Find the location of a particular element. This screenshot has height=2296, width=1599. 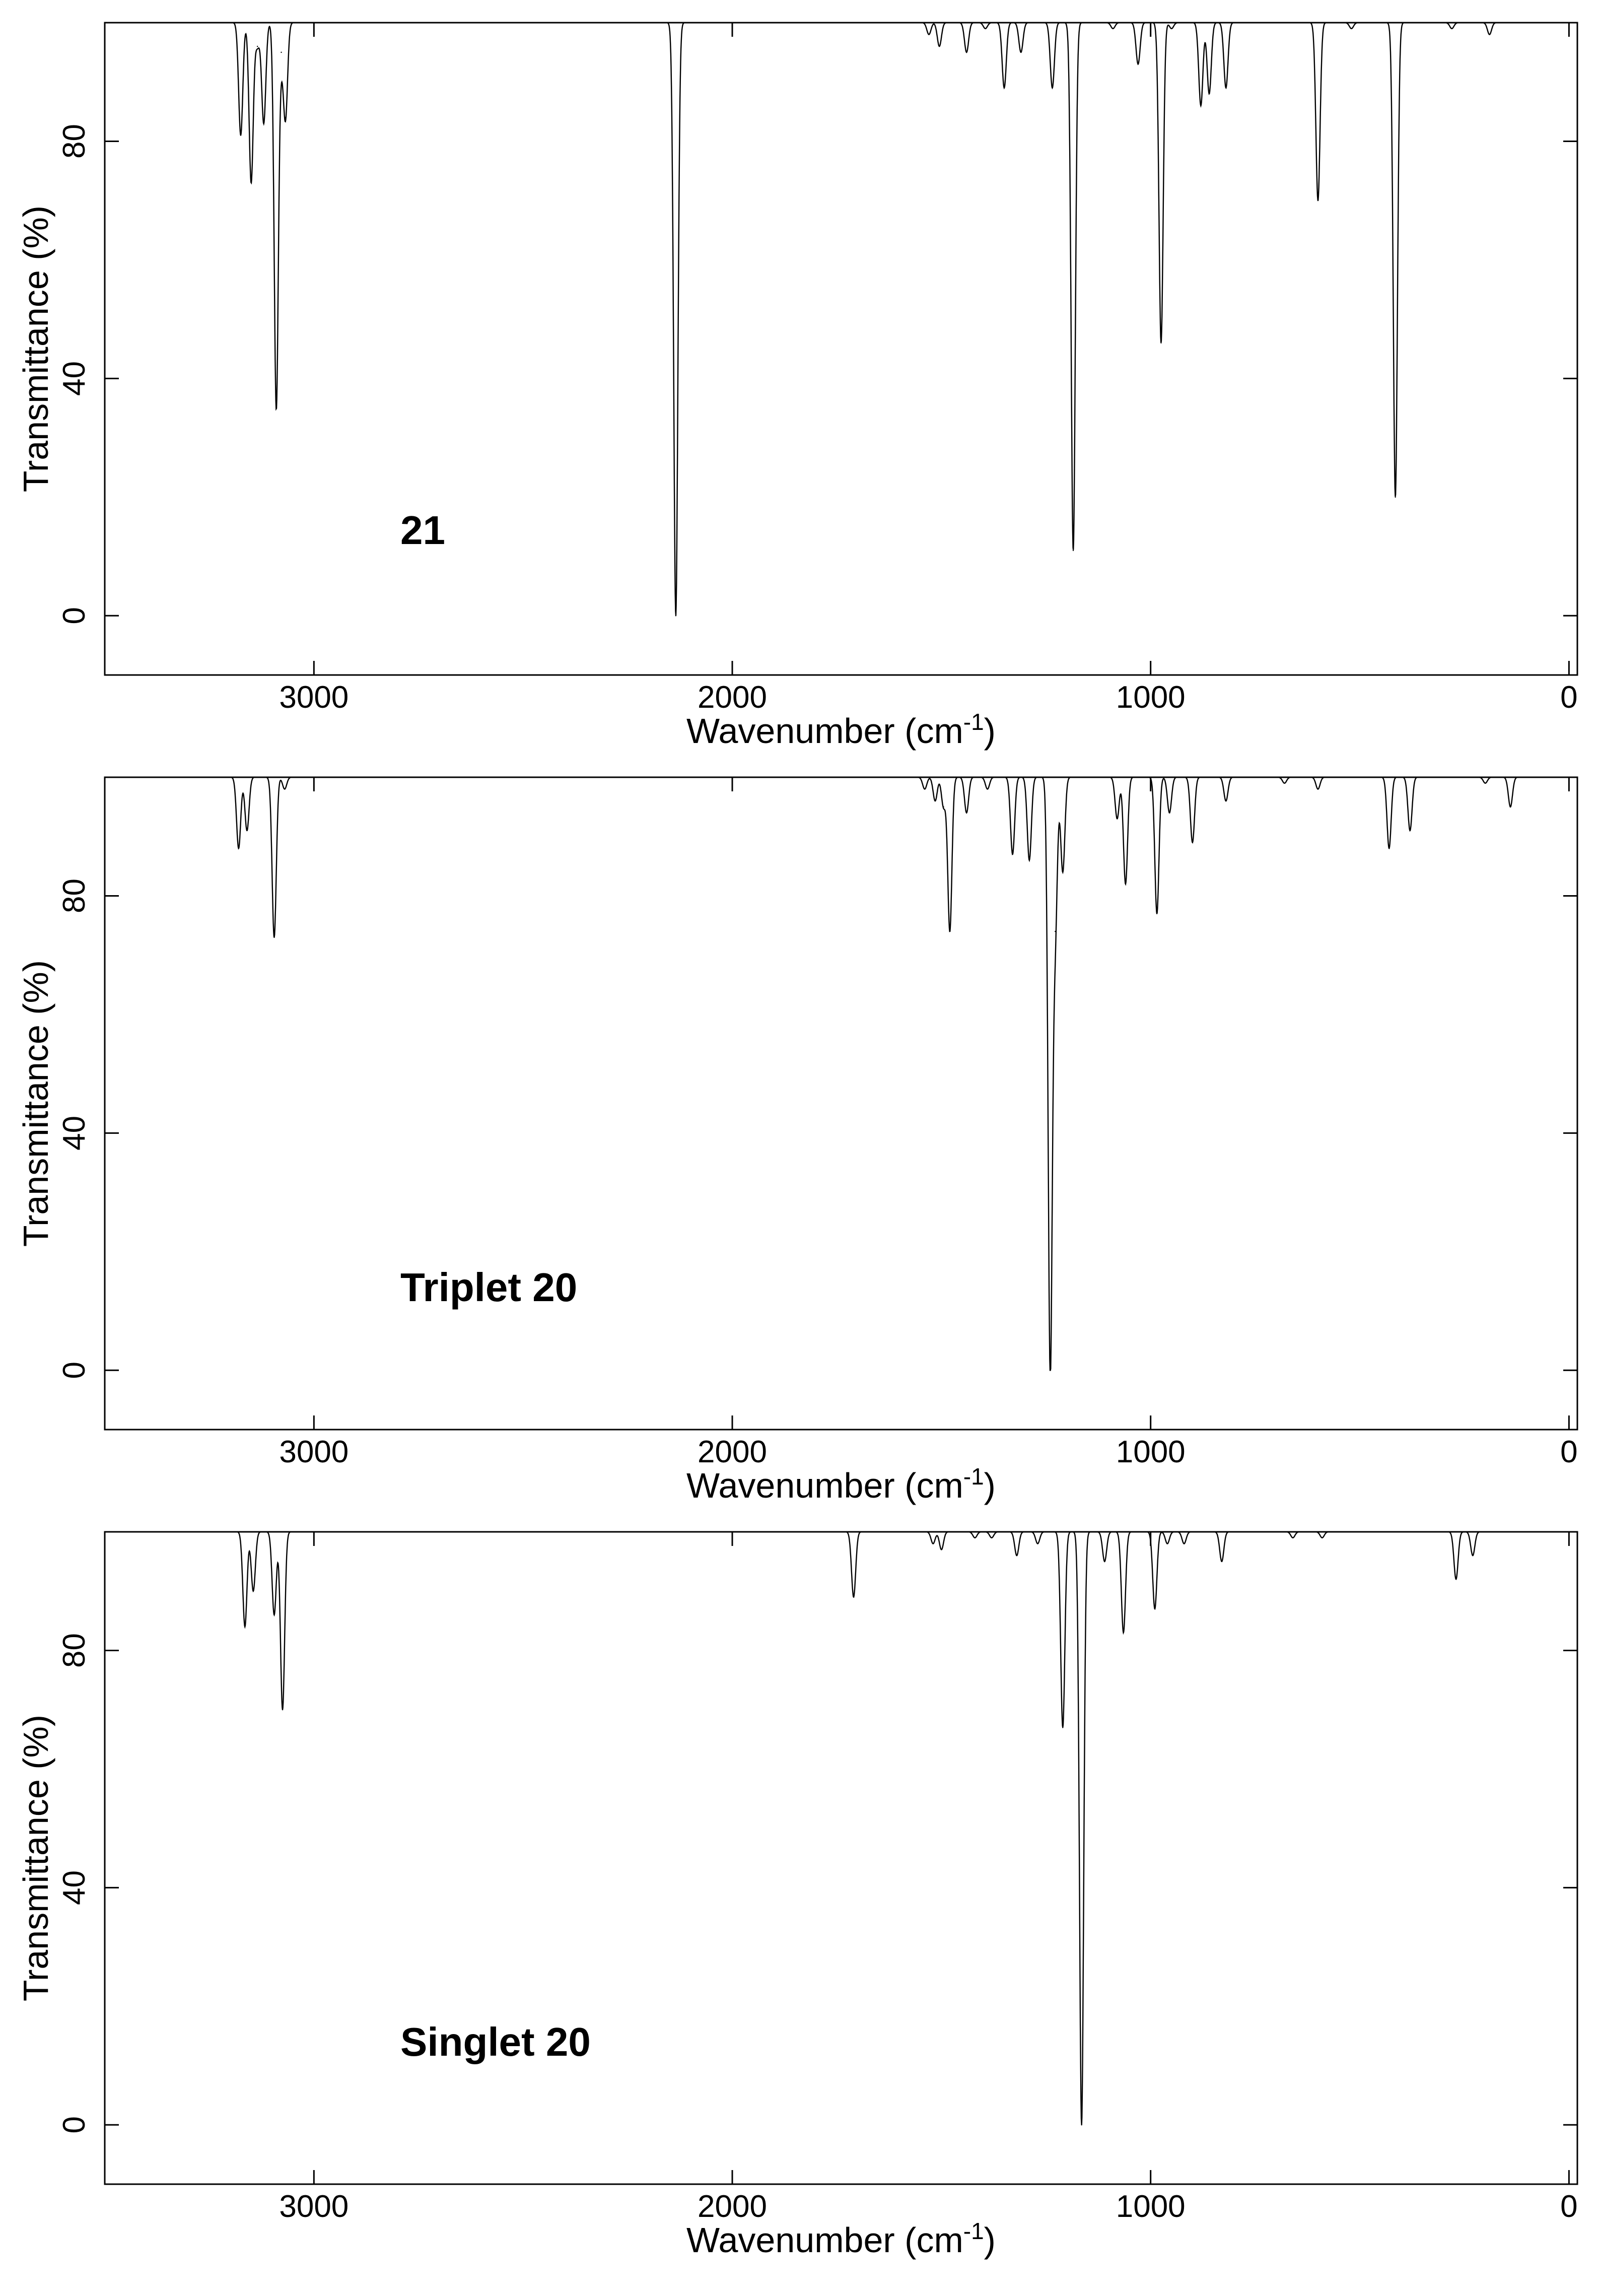

panel-label: 21 is located at coordinates (422, 530).